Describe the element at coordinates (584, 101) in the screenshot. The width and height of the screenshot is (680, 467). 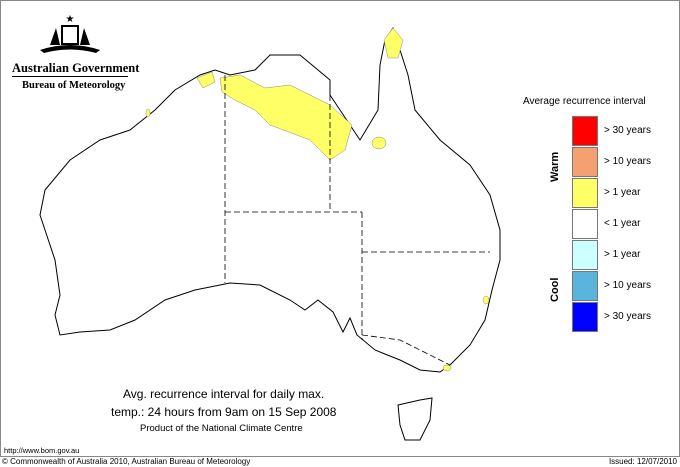
I see `legend-title: Average recurrence interval` at that location.